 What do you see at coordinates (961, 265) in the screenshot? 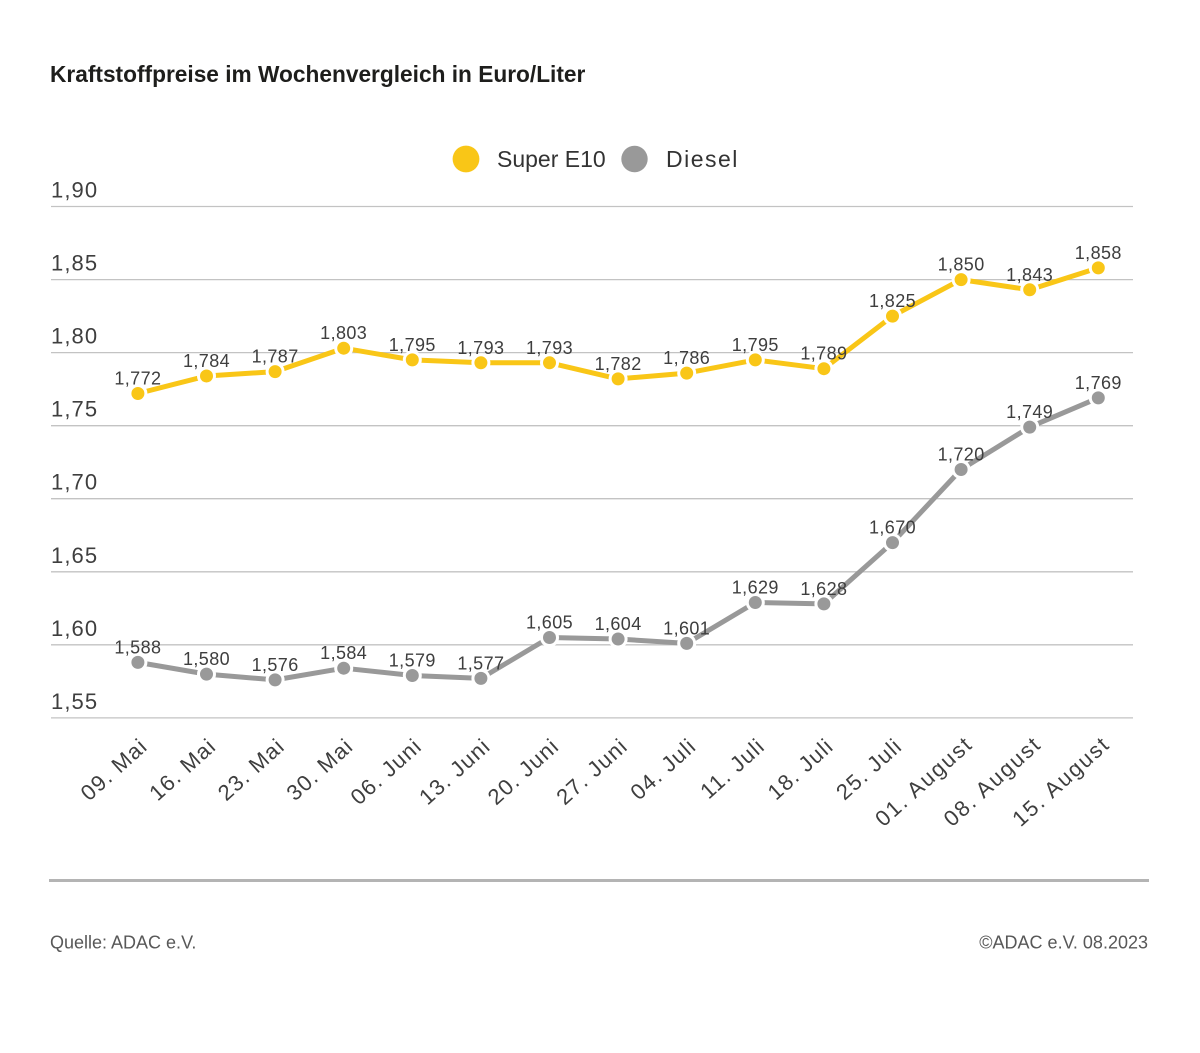
I see `svg-text: 1,850` at bounding box center [961, 265].